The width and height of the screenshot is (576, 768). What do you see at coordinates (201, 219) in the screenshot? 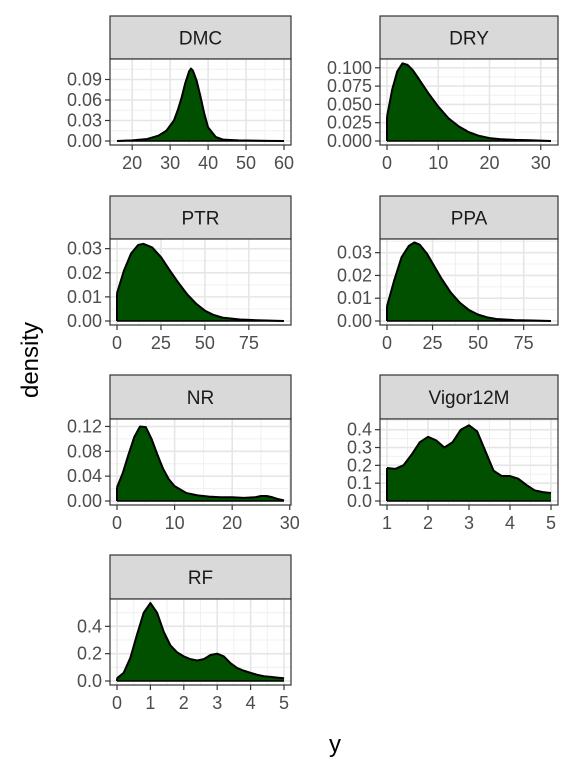
I see `facet-strip-label: PTR` at bounding box center [201, 219].